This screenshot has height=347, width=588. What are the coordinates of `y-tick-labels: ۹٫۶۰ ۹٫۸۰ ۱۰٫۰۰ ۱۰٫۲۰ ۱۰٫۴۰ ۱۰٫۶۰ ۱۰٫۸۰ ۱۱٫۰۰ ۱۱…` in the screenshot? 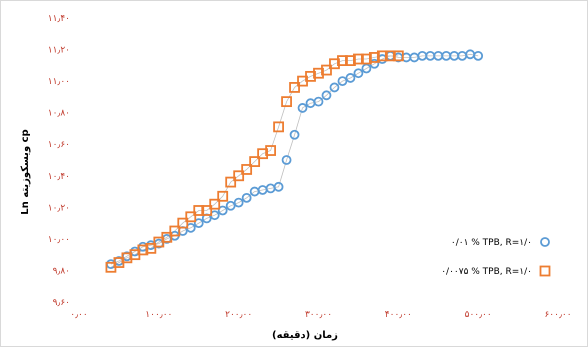 It's located at (59, 161).